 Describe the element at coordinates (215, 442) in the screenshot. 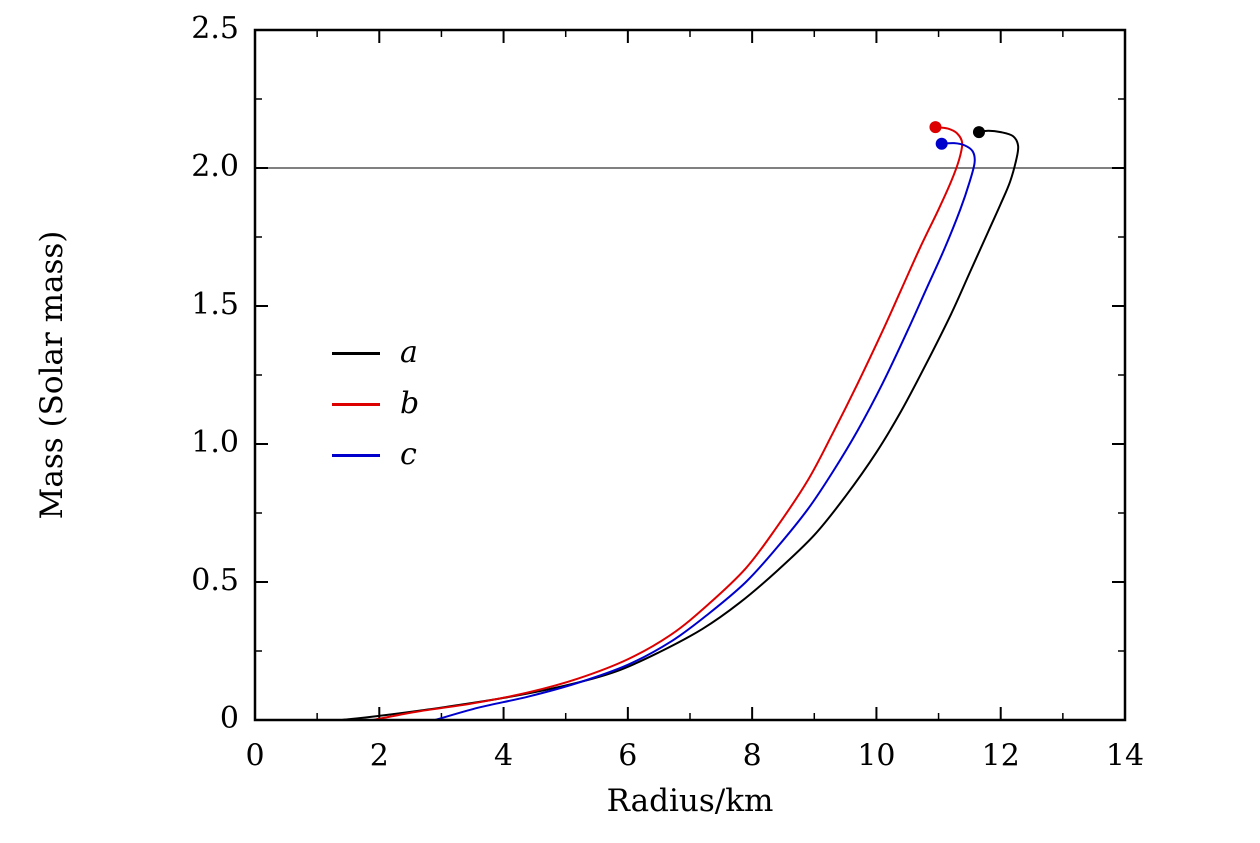

I see `y-tick-label: 1.0` at that location.